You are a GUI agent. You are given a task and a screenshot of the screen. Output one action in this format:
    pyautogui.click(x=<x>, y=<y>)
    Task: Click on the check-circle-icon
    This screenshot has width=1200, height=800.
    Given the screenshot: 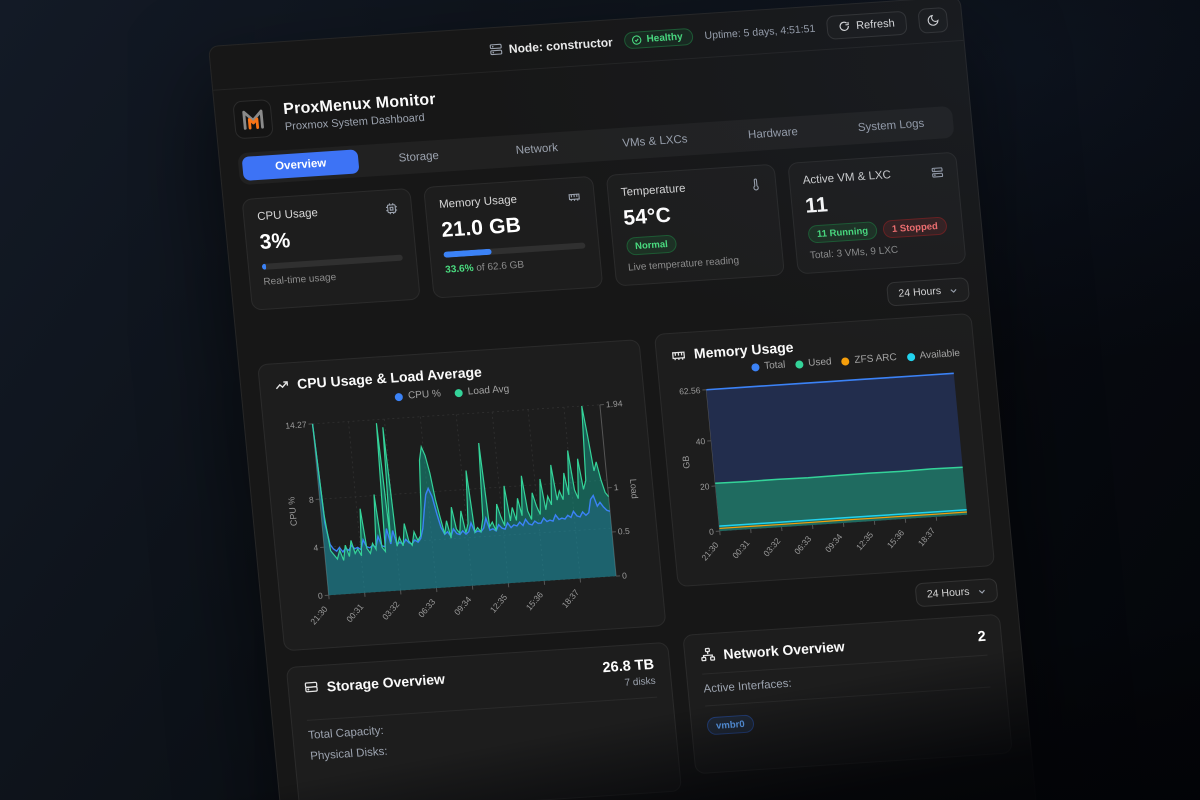 What is the action you would take?
    pyautogui.click(x=637, y=40)
    